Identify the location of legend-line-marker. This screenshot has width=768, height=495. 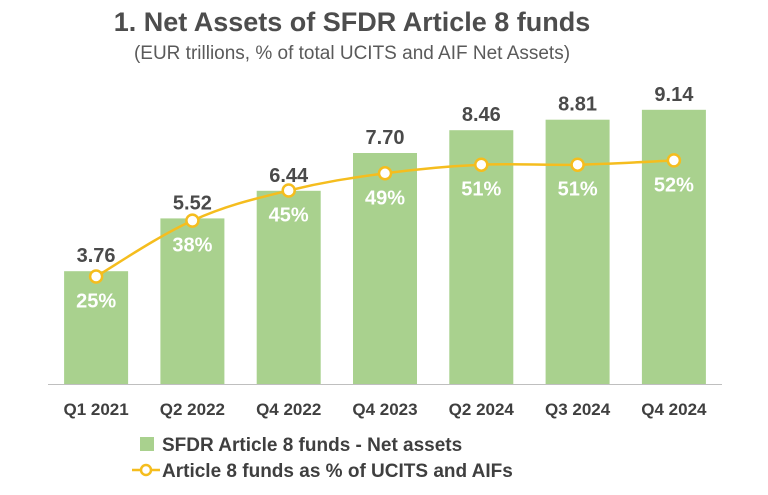
(146, 470).